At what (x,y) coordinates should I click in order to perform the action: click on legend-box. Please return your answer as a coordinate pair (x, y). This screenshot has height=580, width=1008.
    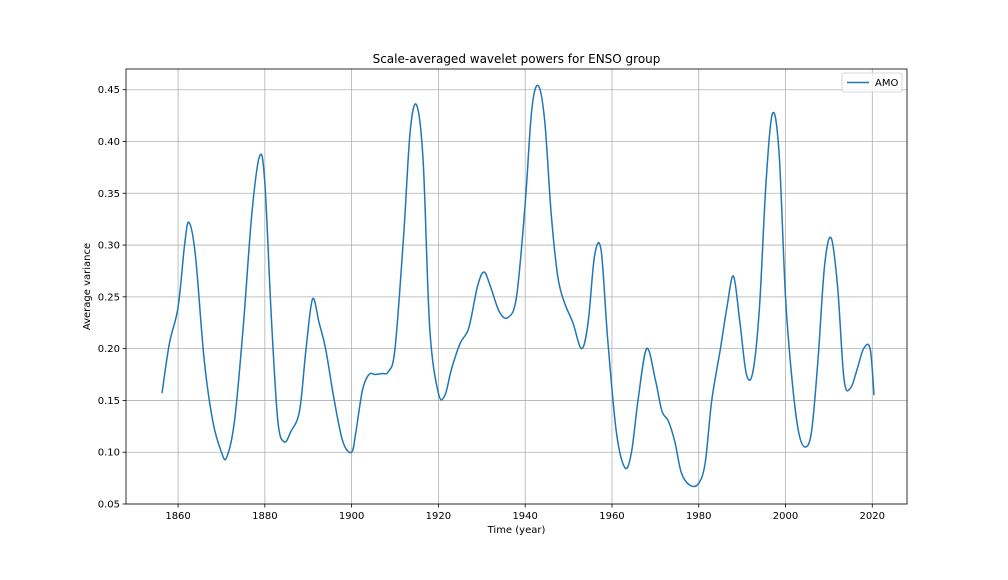
    Looking at the image, I should click on (872, 82).